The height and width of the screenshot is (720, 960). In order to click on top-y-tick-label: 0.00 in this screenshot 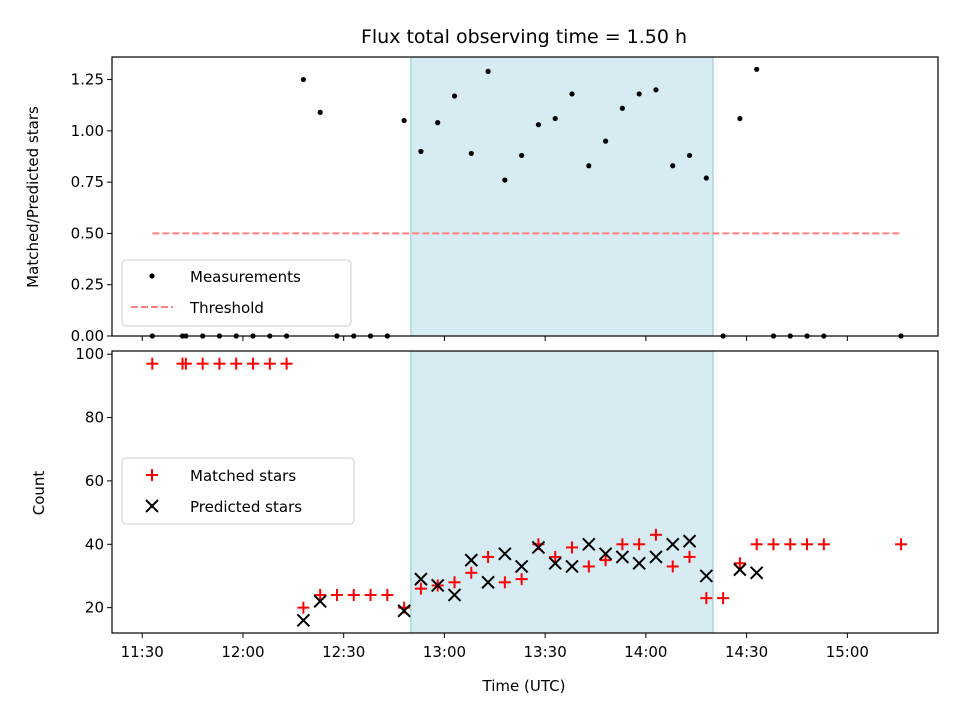, I will do `click(87, 336)`.